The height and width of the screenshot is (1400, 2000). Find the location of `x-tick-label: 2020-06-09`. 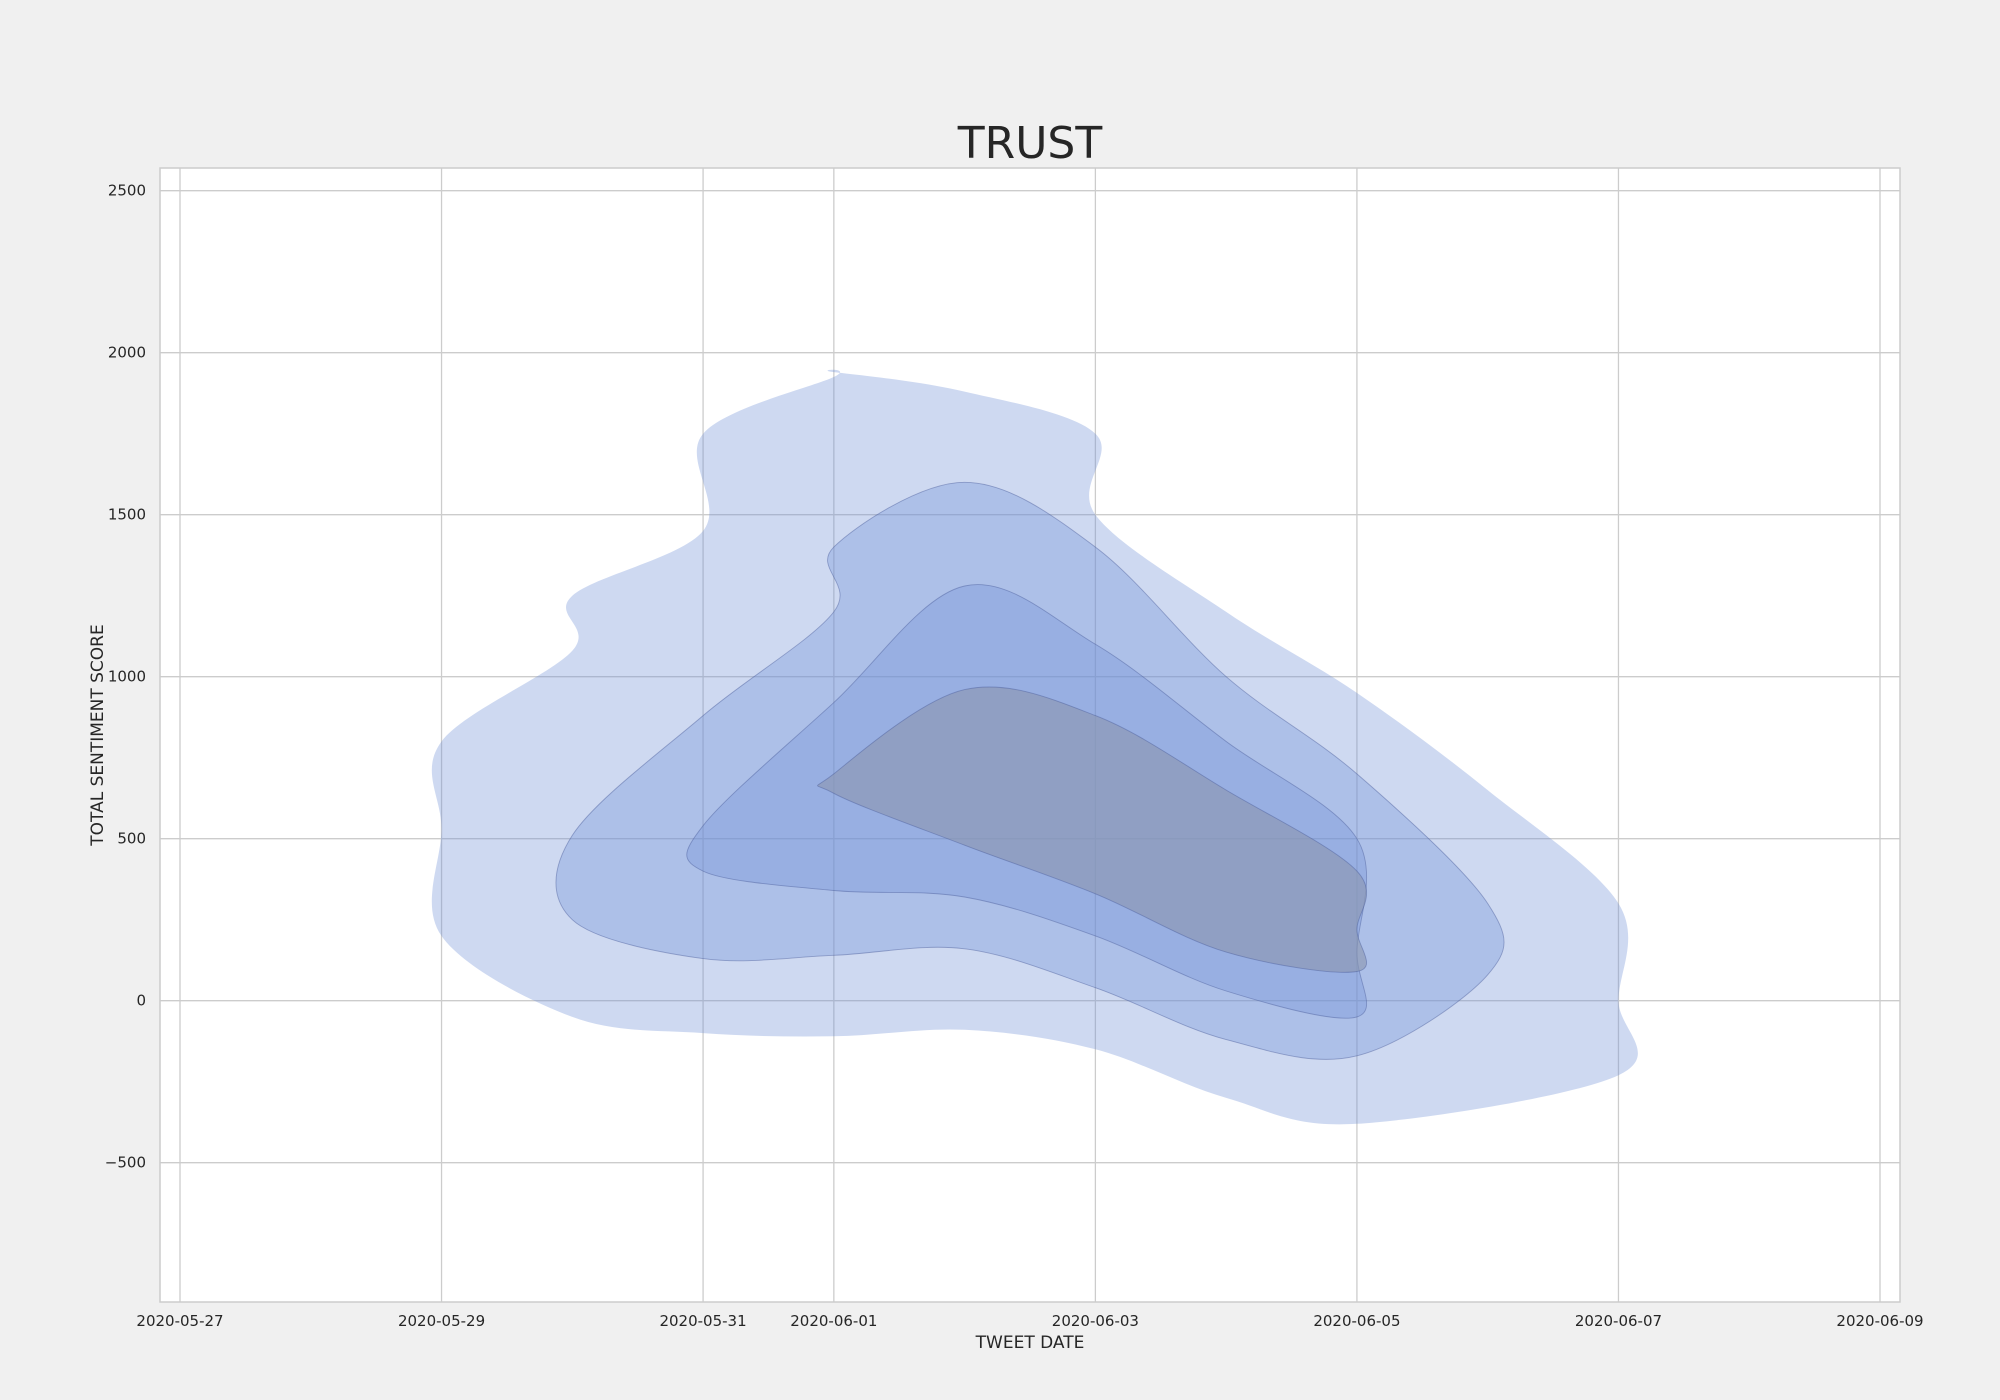

x-tick-label: 2020-06-09 is located at coordinates (1879, 1321).